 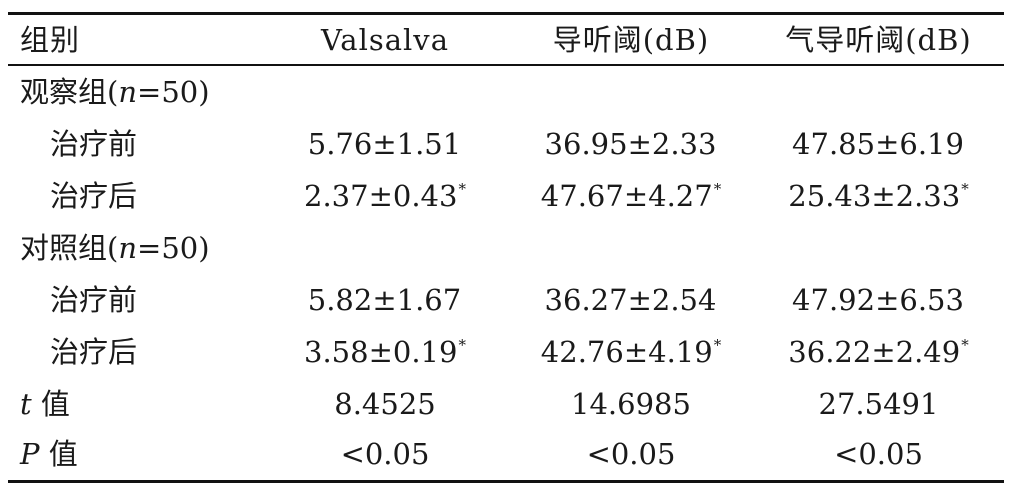 I want to click on header-rule, so click(x=506, y=65).